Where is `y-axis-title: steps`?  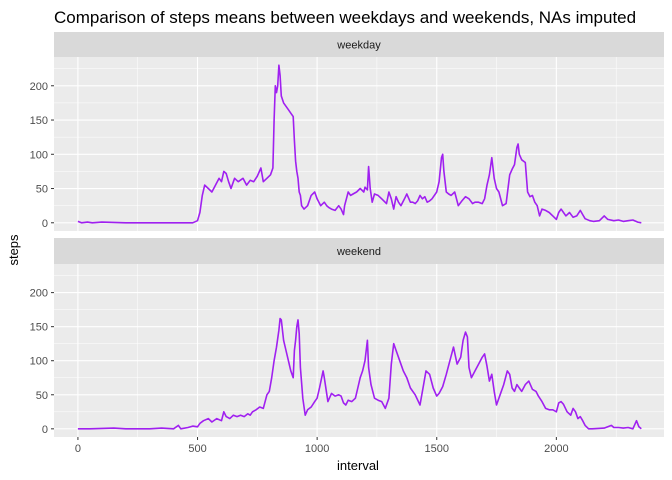
y-axis-title: steps is located at coordinates (13, 250).